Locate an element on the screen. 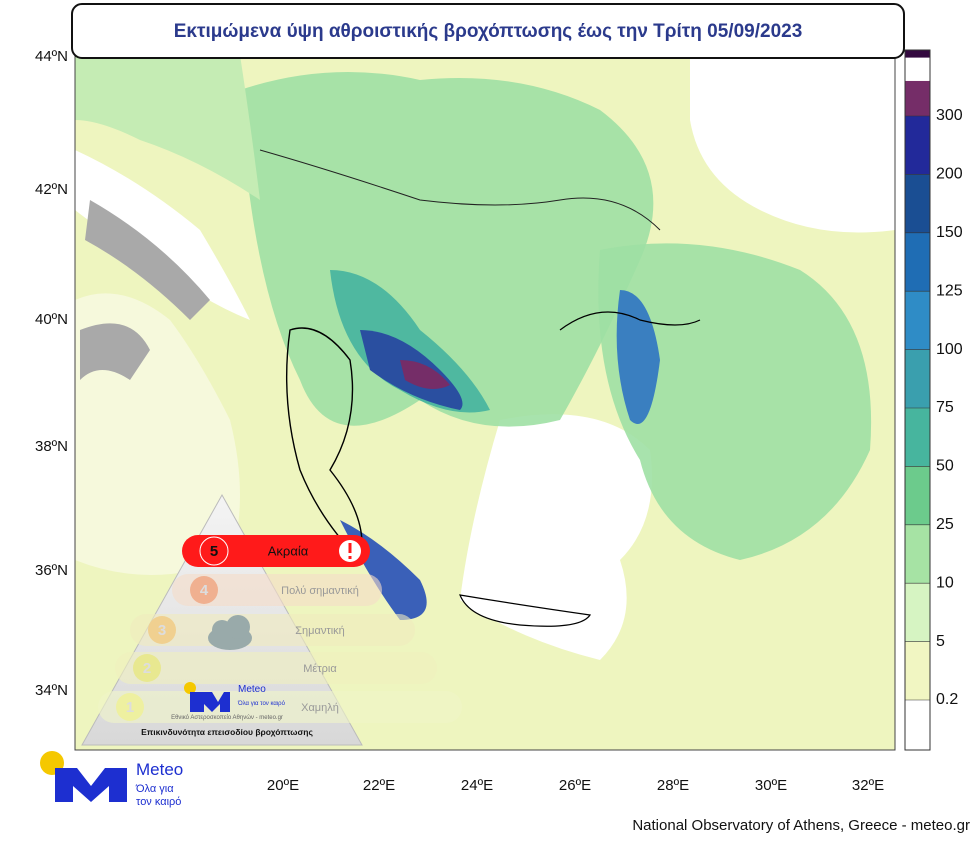  colorbar-label: 25 is located at coordinates (945, 524).